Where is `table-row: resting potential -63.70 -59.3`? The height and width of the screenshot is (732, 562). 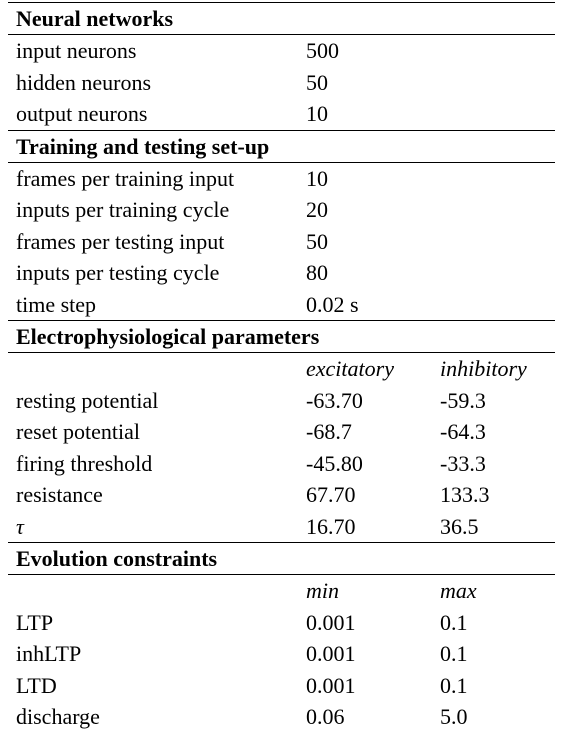 table-row: resting potential -63.70 -59.3 is located at coordinates (281, 400).